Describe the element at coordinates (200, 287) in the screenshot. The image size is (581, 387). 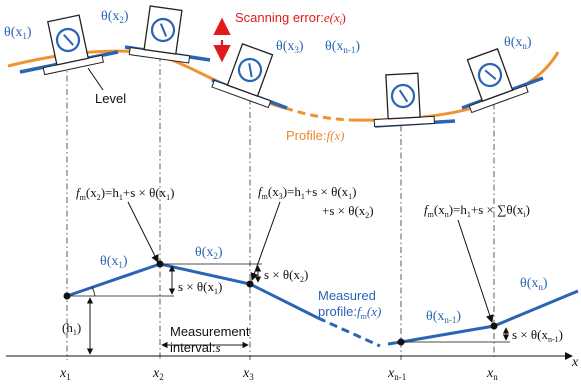
I see `s-theta1-label: s × θ(x1)` at that location.